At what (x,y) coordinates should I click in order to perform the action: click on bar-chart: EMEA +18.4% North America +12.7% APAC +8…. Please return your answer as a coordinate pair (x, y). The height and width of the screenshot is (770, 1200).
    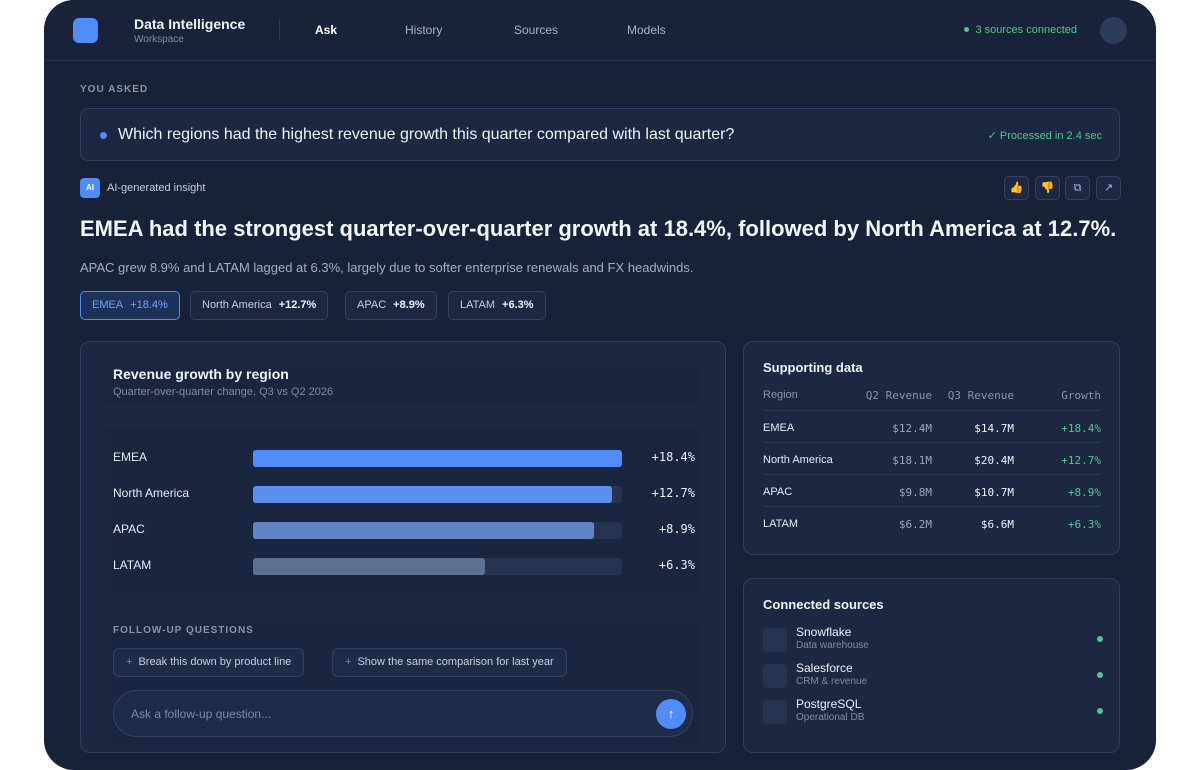
    Looking at the image, I should click on (403, 511).